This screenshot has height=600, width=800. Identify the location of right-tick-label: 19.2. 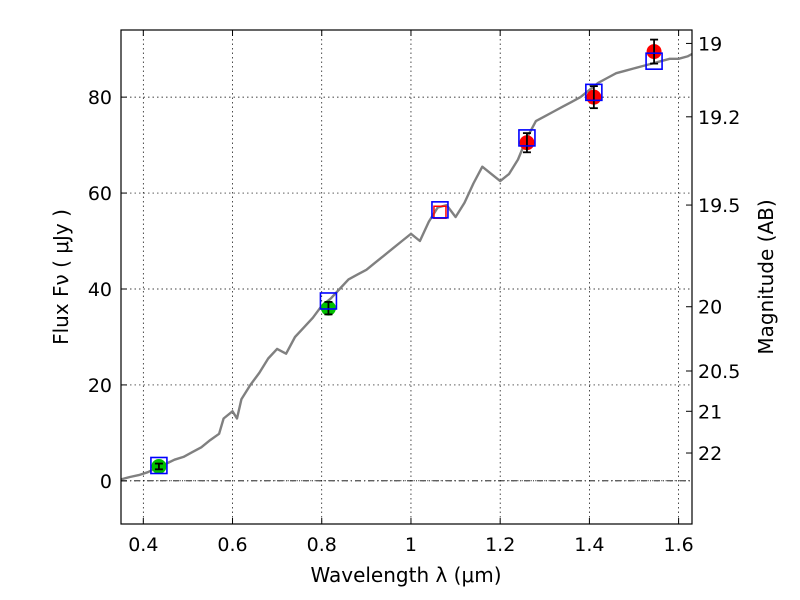
(719, 118).